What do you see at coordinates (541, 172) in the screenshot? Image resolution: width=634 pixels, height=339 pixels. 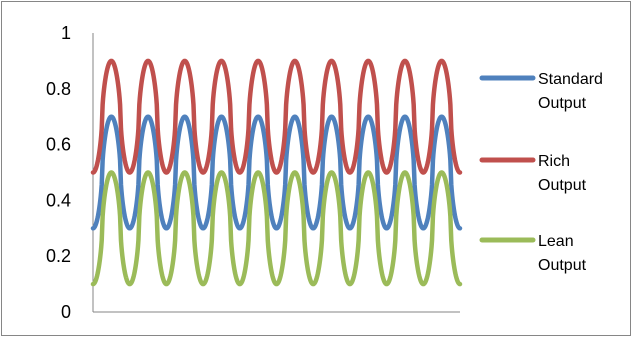 I see `legend: Standard Output Rich Output Lean Output` at bounding box center [541, 172].